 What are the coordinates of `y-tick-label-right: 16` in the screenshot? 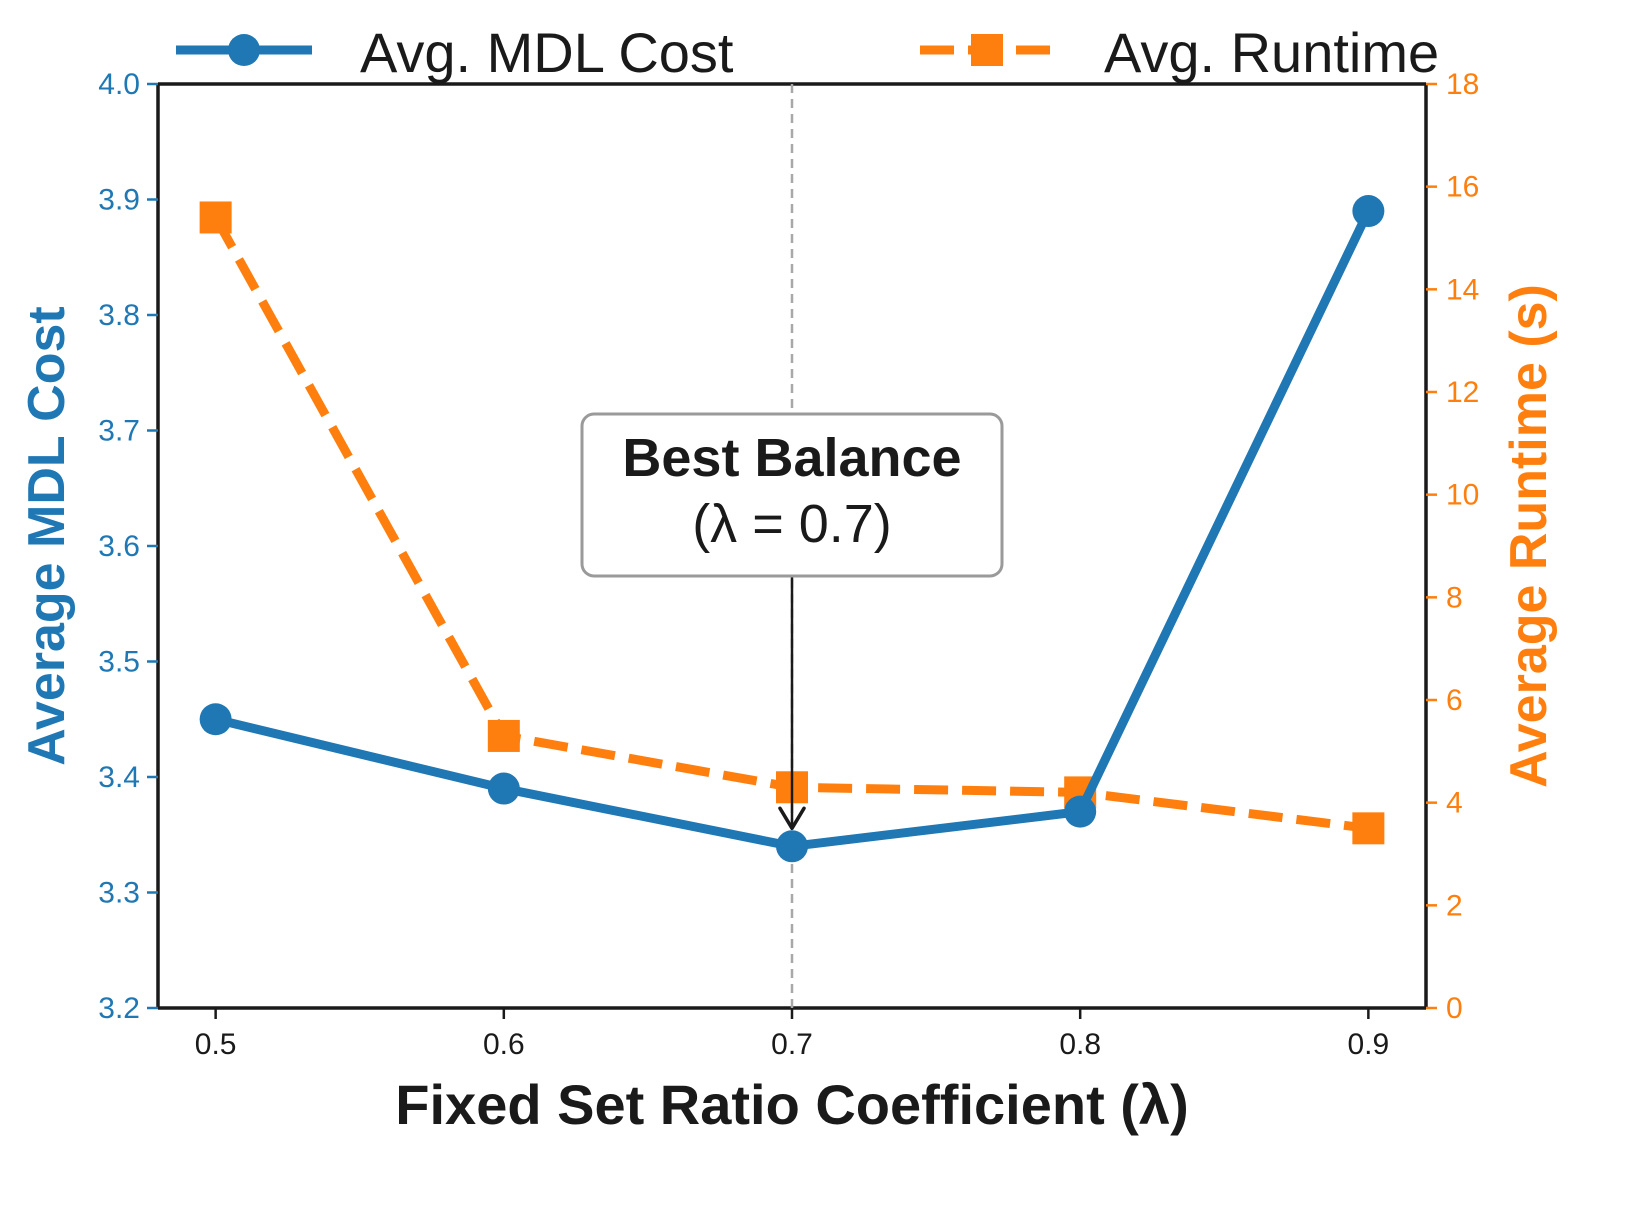 It's located at (1462, 187).